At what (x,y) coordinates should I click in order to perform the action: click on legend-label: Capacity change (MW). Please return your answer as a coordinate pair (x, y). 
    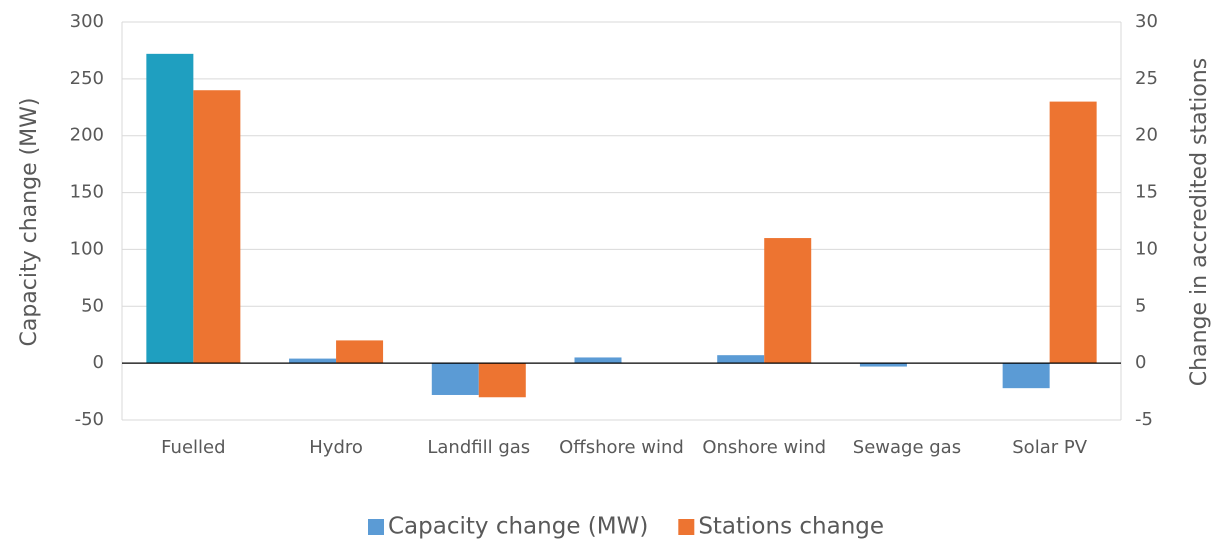
    Looking at the image, I should click on (518, 527).